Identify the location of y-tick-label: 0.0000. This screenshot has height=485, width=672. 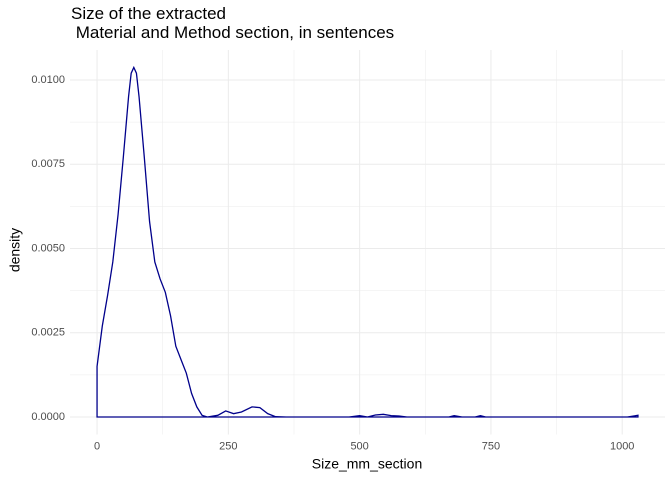
(48, 417).